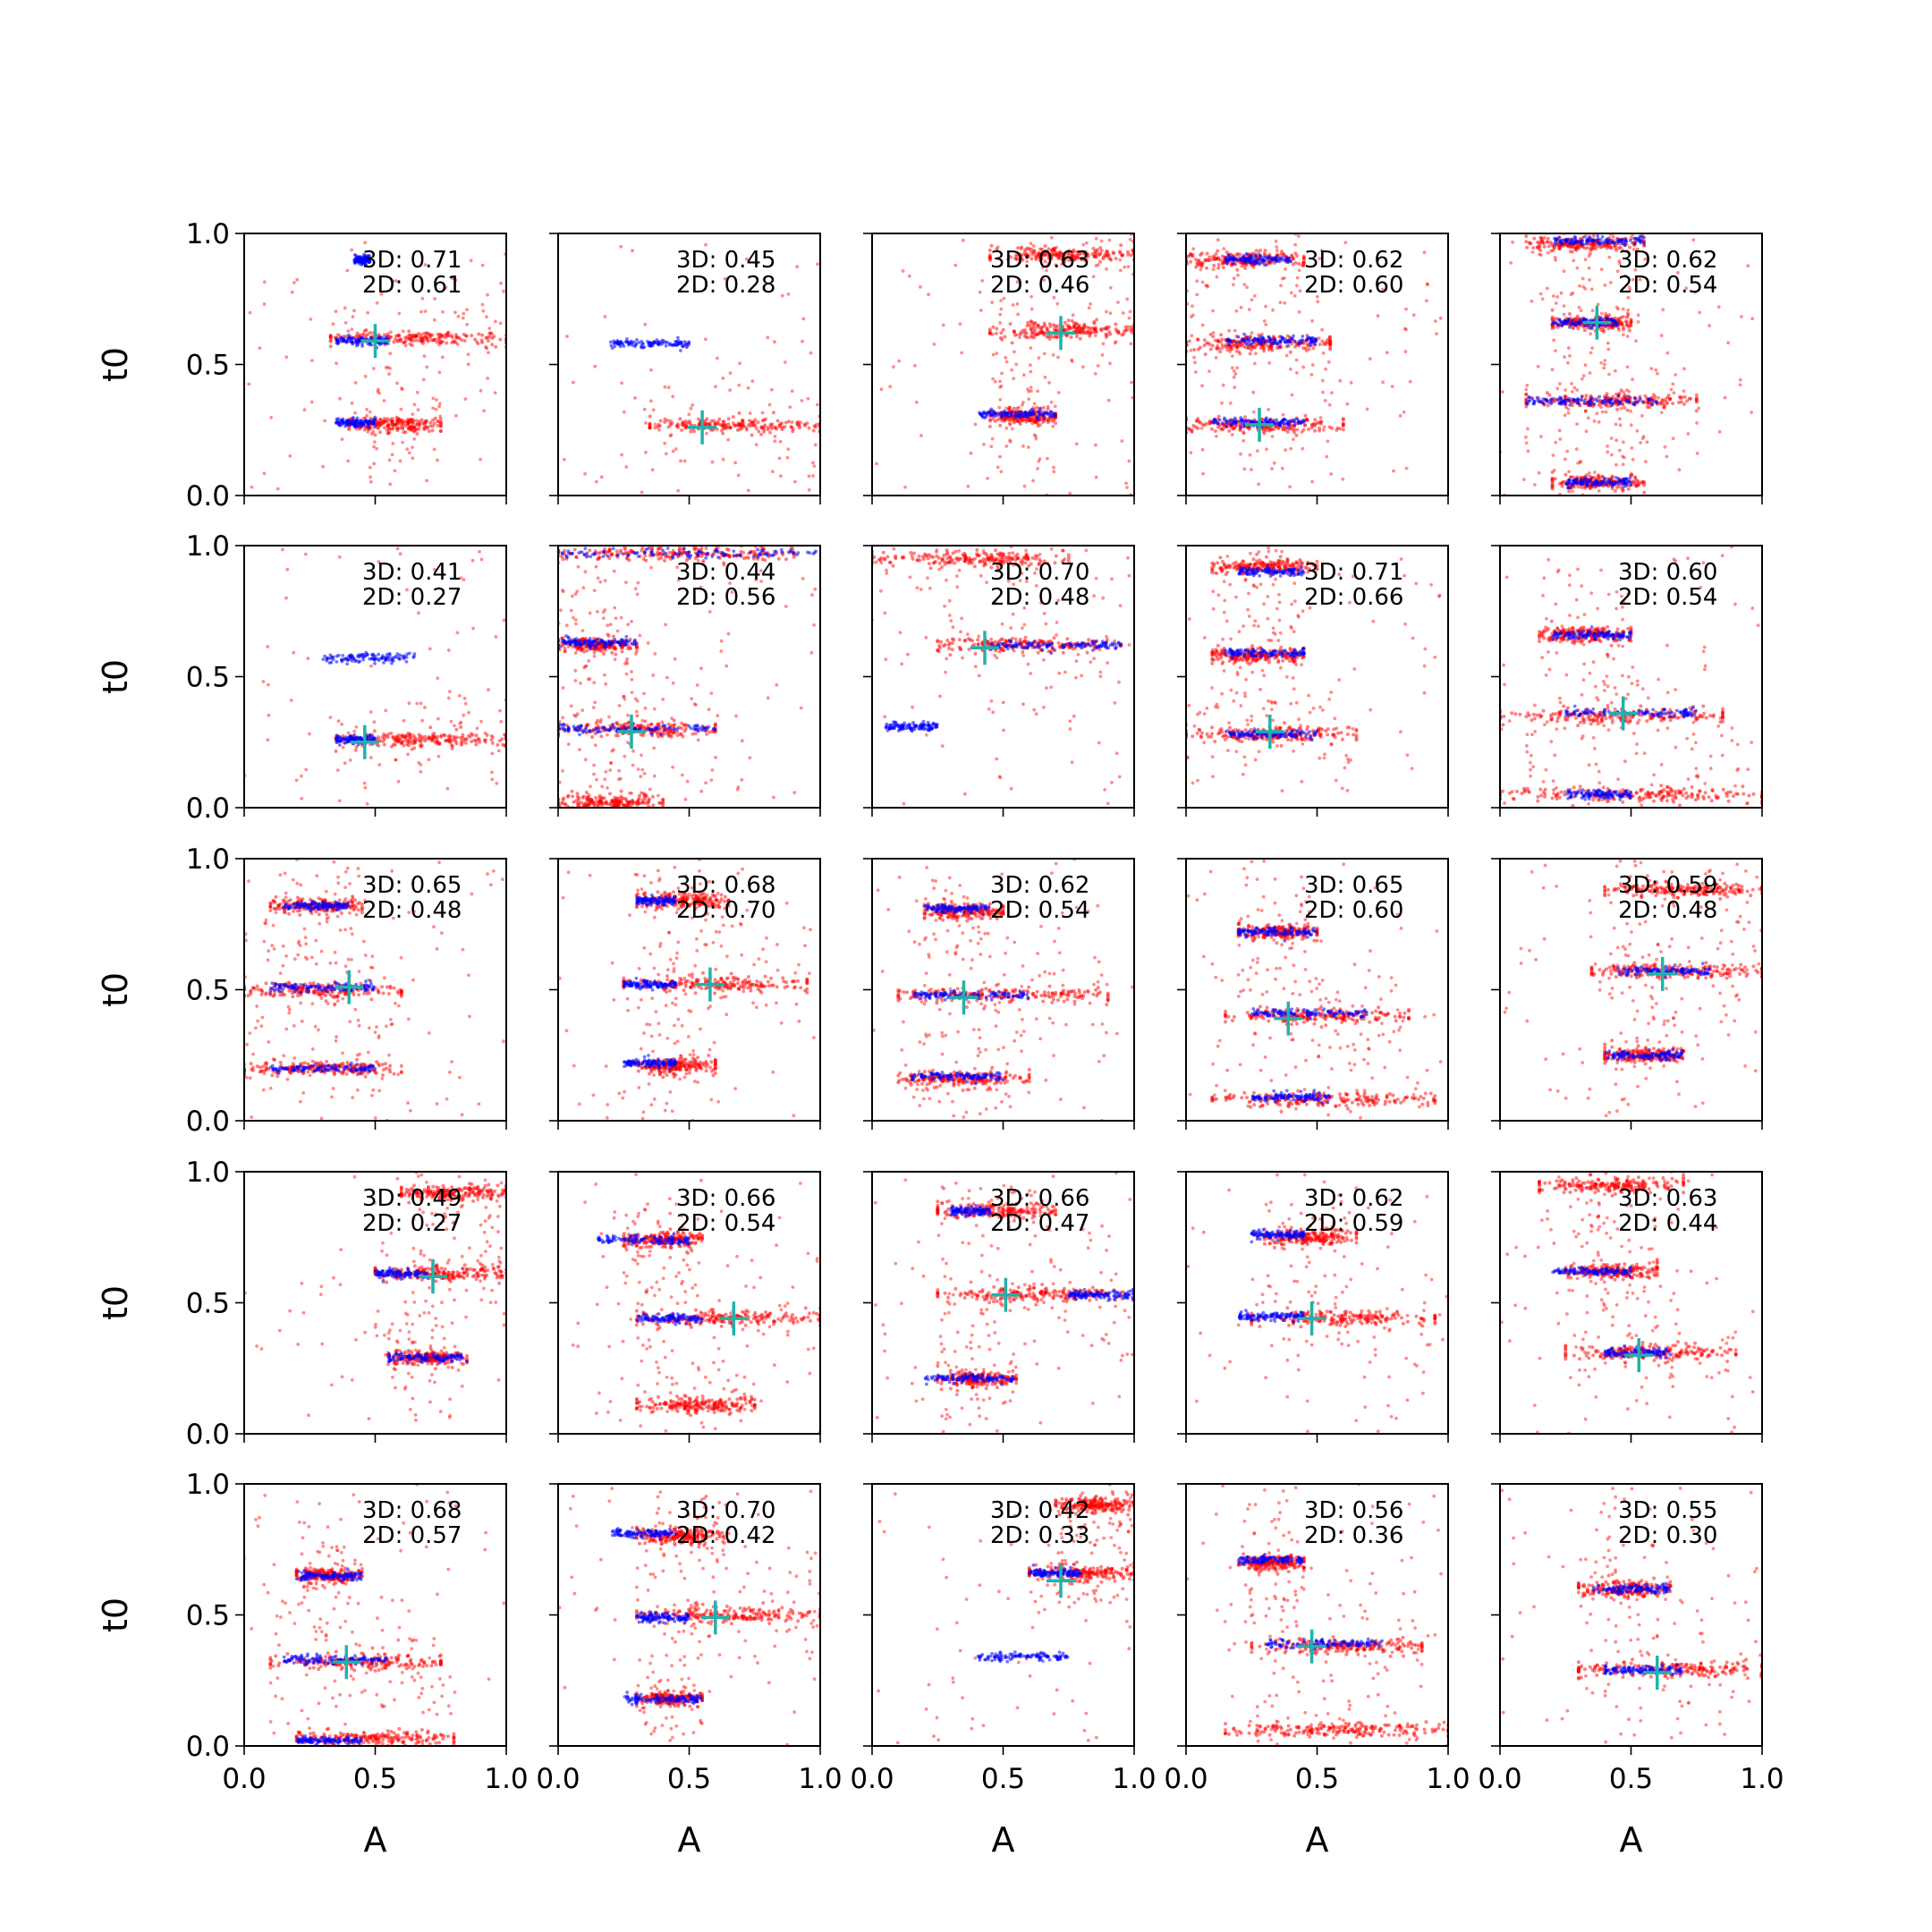 This screenshot has width=1932, height=1932. Describe the element at coordinates (1259, 424) in the screenshot. I see `estimate-marker` at that location.